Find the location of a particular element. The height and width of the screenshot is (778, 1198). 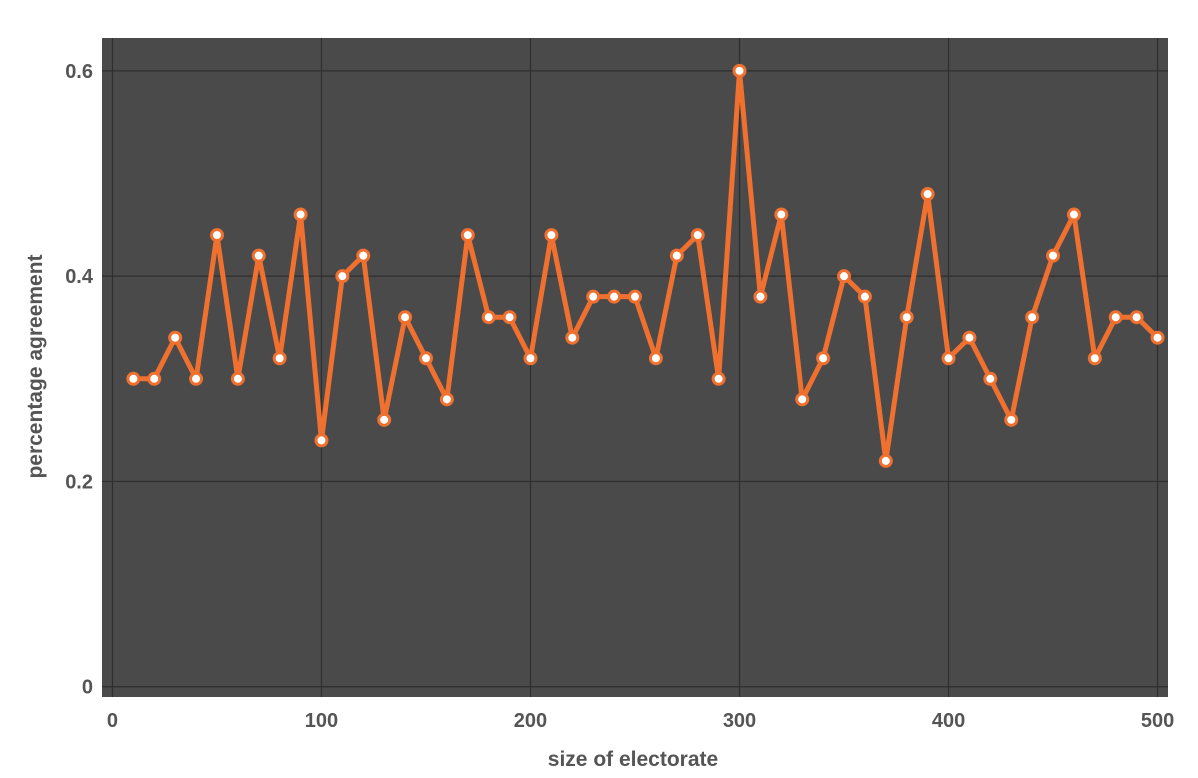

y-tick-labels: 0 0.2 0.4 0.6 is located at coordinates (79, 380).